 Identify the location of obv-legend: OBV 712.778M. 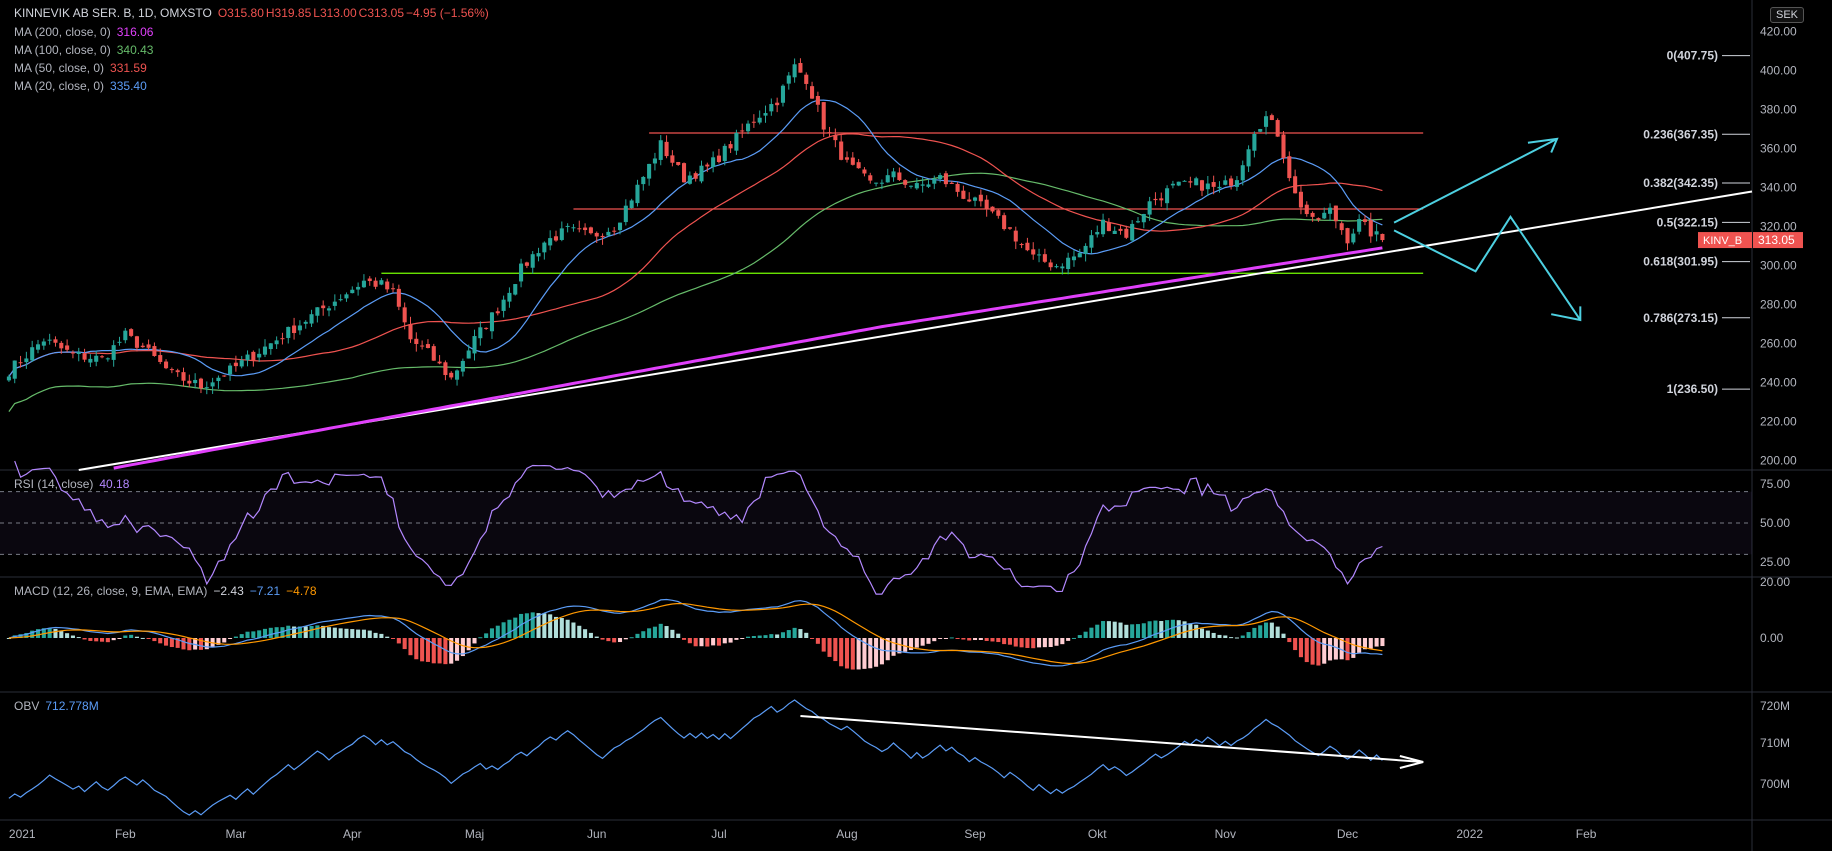
(59, 706).